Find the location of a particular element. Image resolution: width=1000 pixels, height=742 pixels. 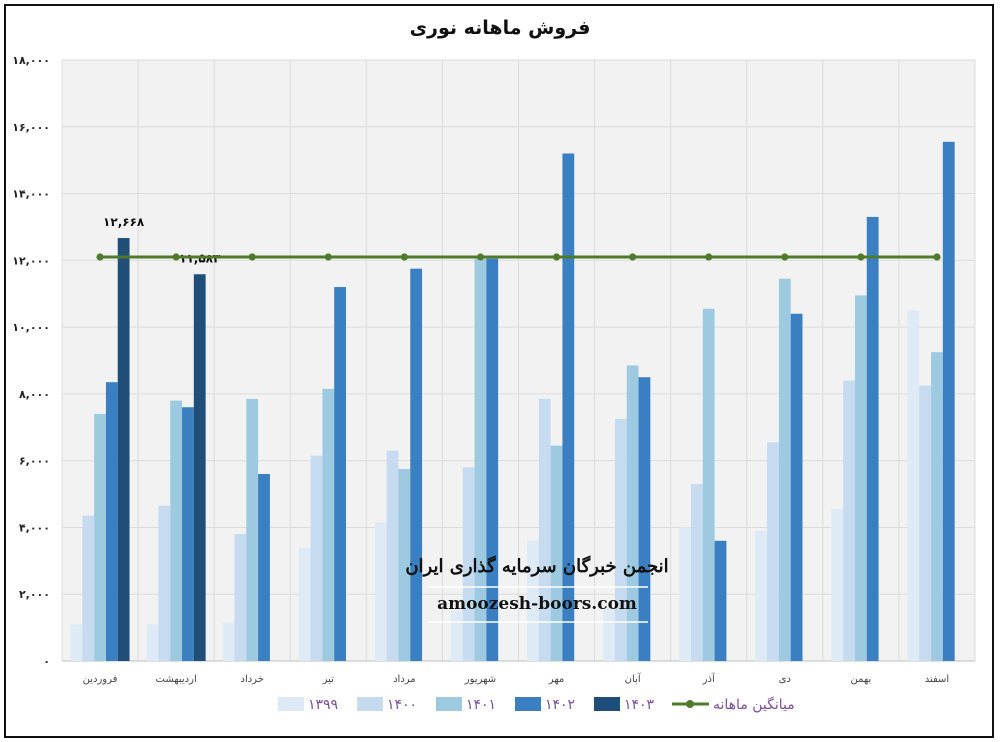

watermark-line1: انجمن خبرگان سرمایه گذاری ایران is located at coordinates (536, 566).